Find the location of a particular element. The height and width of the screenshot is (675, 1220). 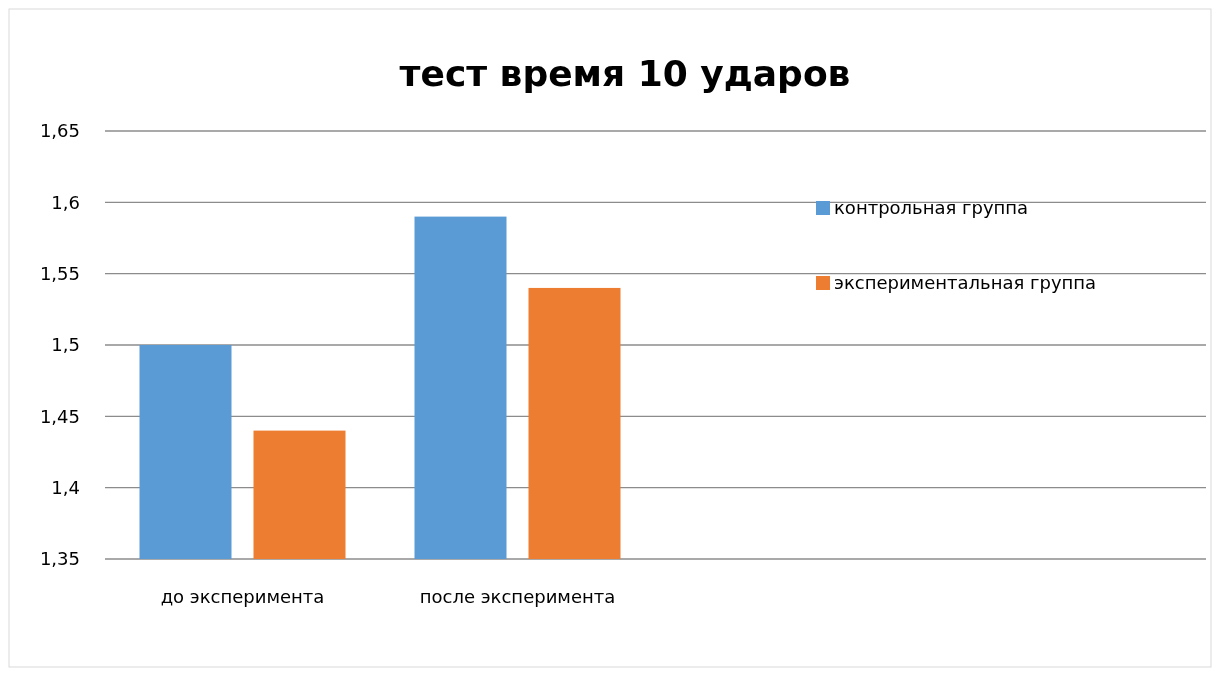

y-tick-label: 1,45 is located at coordinates (59, 416).